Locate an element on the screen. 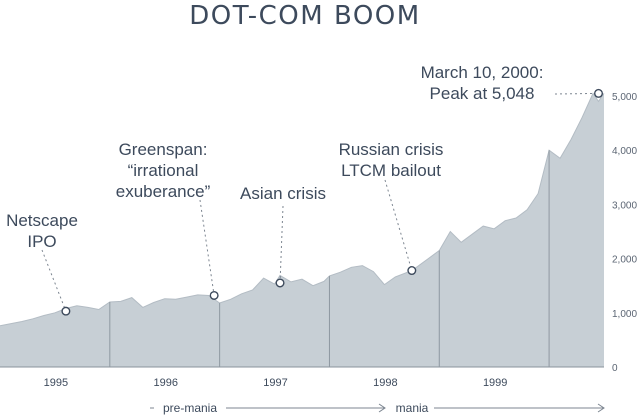 This screenshot has height=418, width=640. annotation-label: Greenspan: “irrational exuberance” is located at coordinates (163, 170).